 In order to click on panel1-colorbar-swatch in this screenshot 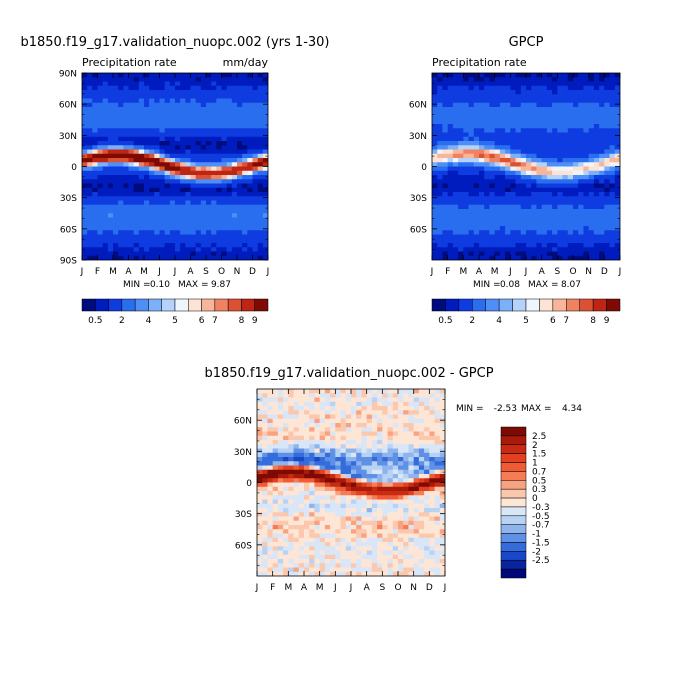, I will do `click(141, 305)`.